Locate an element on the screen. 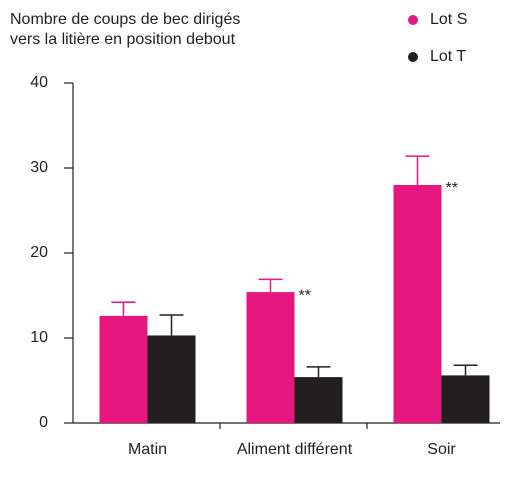  y-tick-label: 20 is located at coordinates (39, 252).